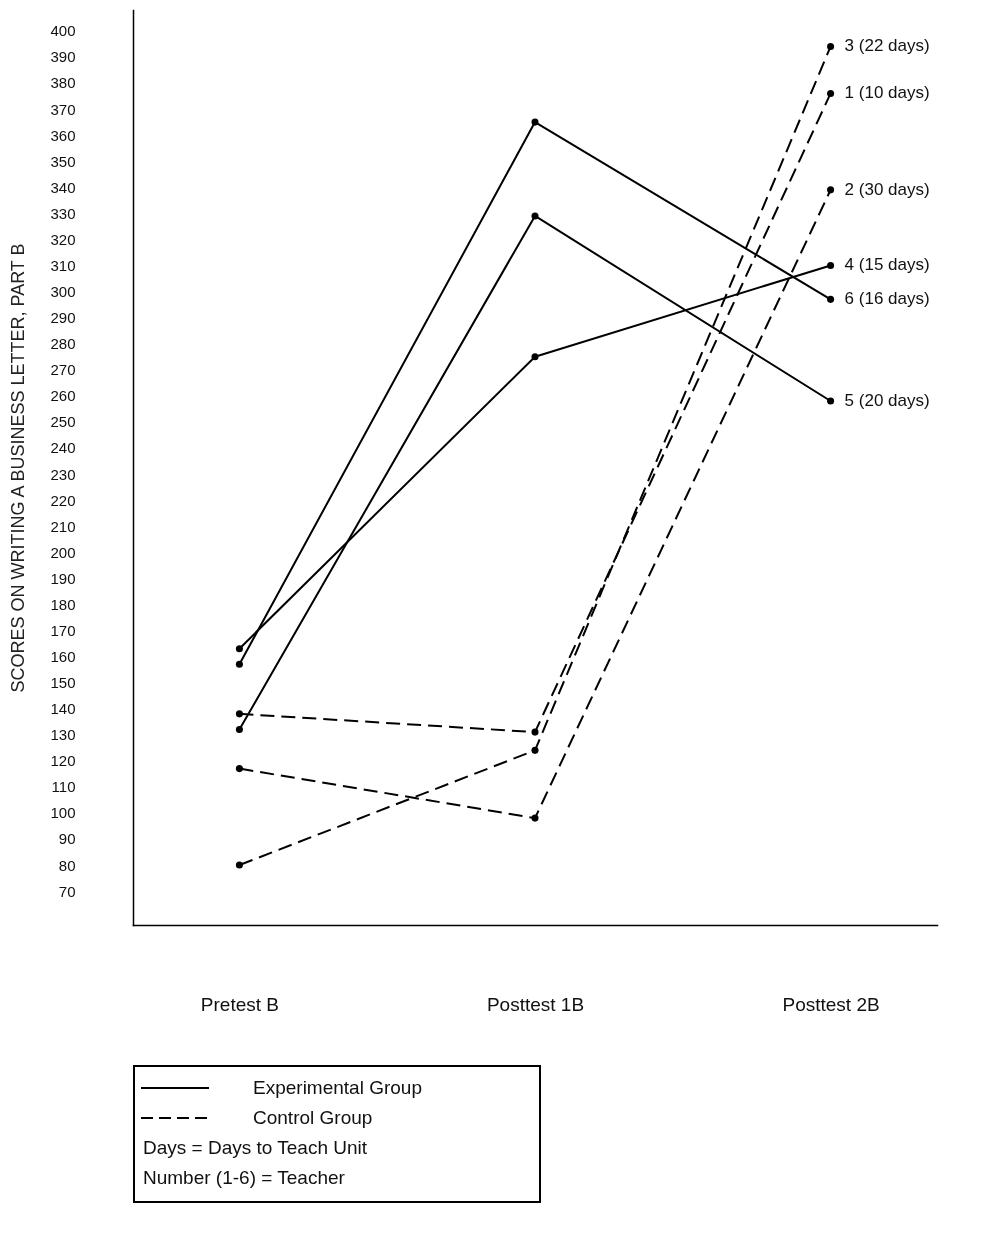  I want to click on y-tick-label: 170, so click(63, 630).